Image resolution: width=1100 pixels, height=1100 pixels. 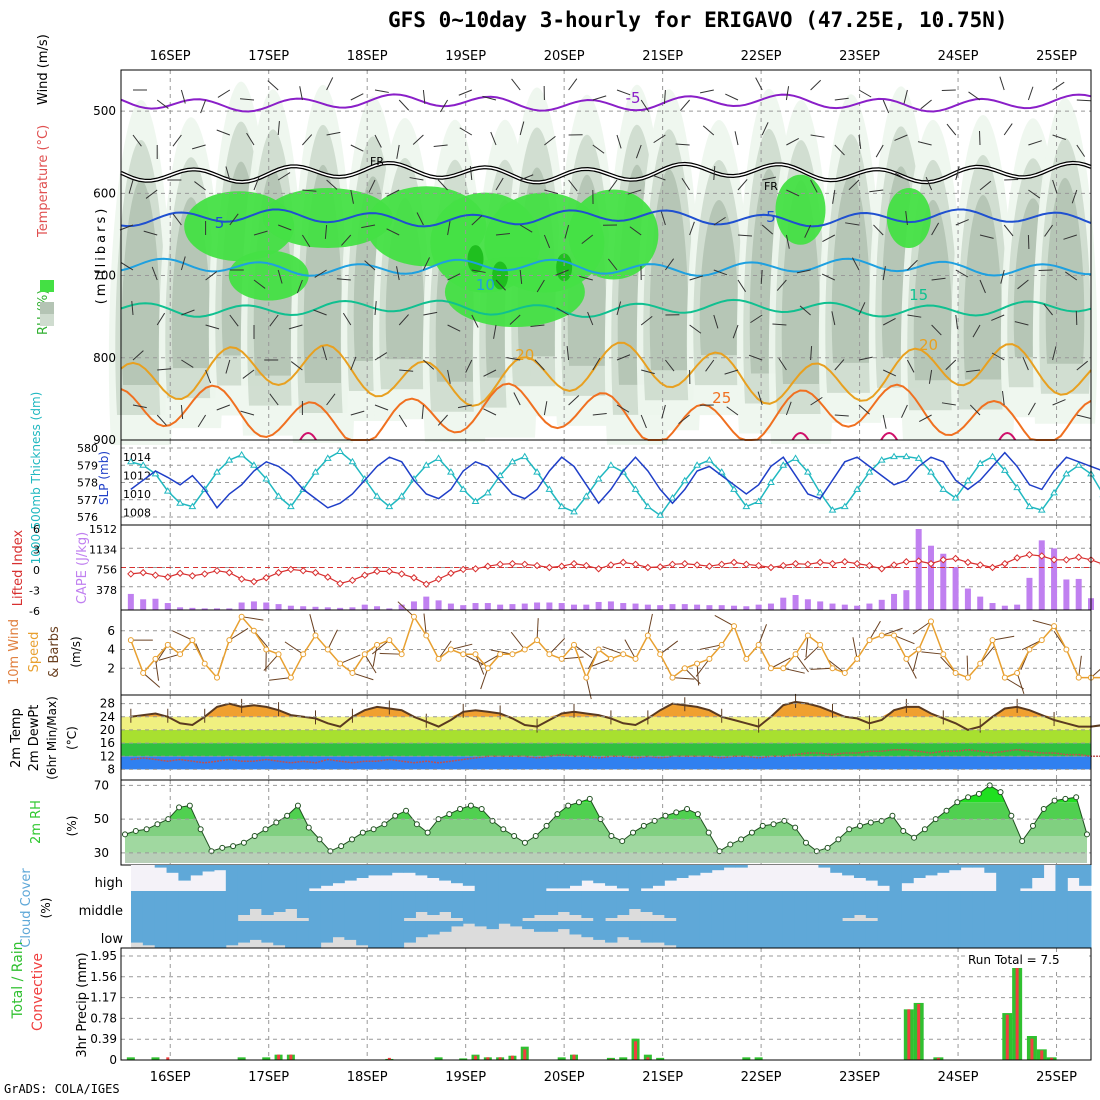 What do you see at coordinates (111, 650) in the screenshot?
I see `wind-tick: 4` at bounding box center [111, 650].